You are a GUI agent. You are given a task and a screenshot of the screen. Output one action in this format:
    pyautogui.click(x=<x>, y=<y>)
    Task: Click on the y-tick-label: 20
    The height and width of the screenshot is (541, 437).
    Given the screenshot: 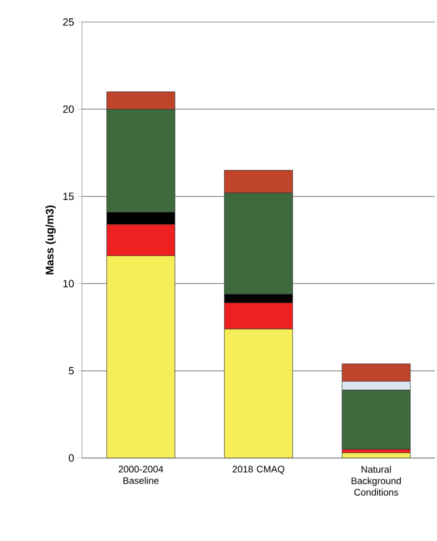 What is the action you would take?
    pyautogui.click(x=68, y=109)
    